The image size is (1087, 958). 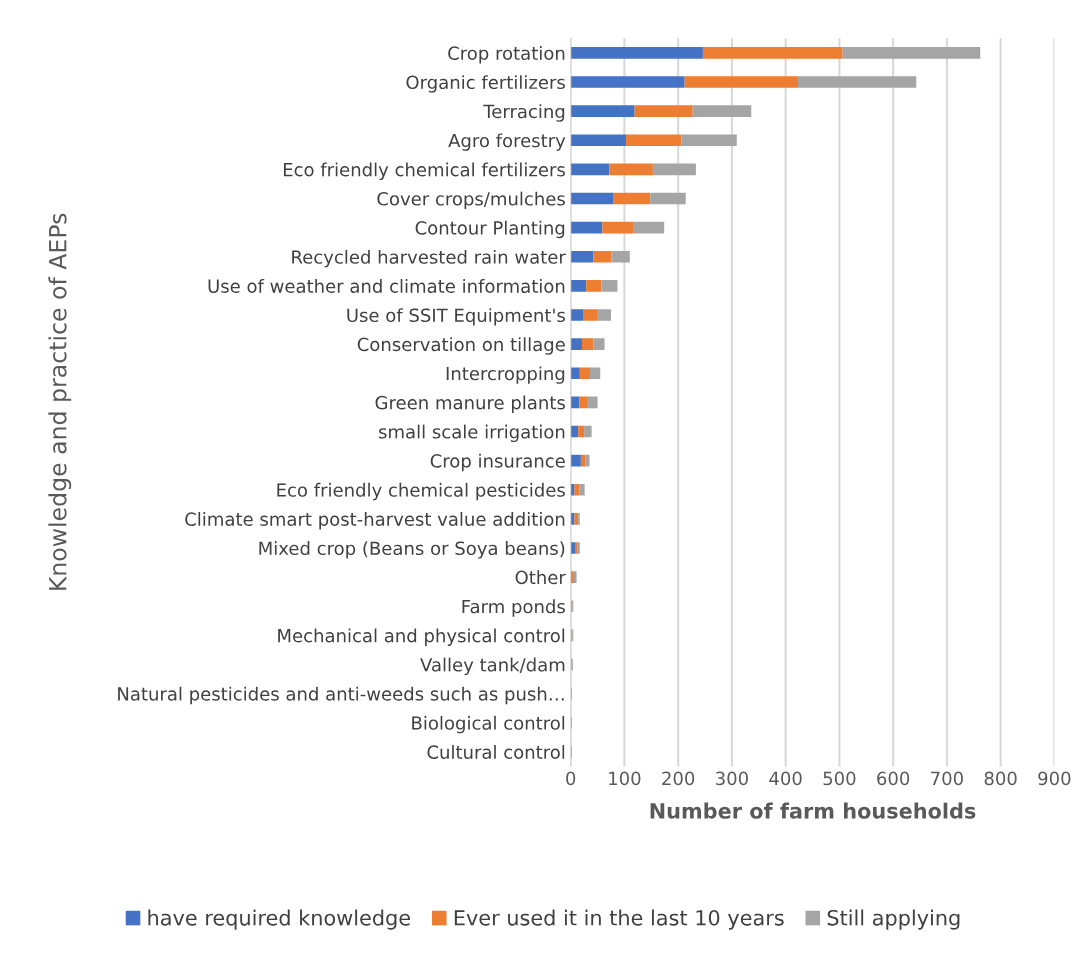 What do you see at coordinates (496, 751) in the screenshot?
I see `y-tick-label: Cultural control` at bounding box center [496, 751].